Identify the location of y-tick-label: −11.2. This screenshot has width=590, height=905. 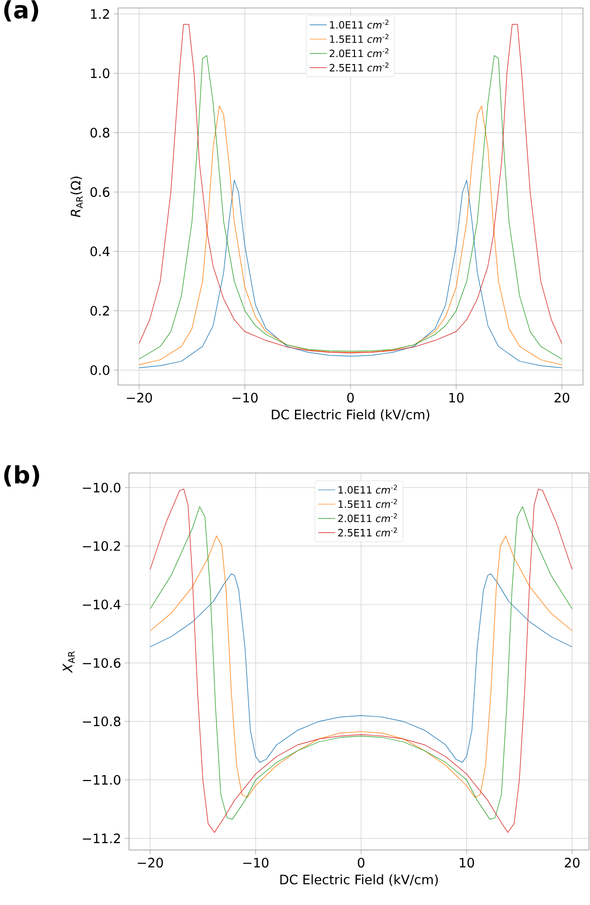
(101, 839).